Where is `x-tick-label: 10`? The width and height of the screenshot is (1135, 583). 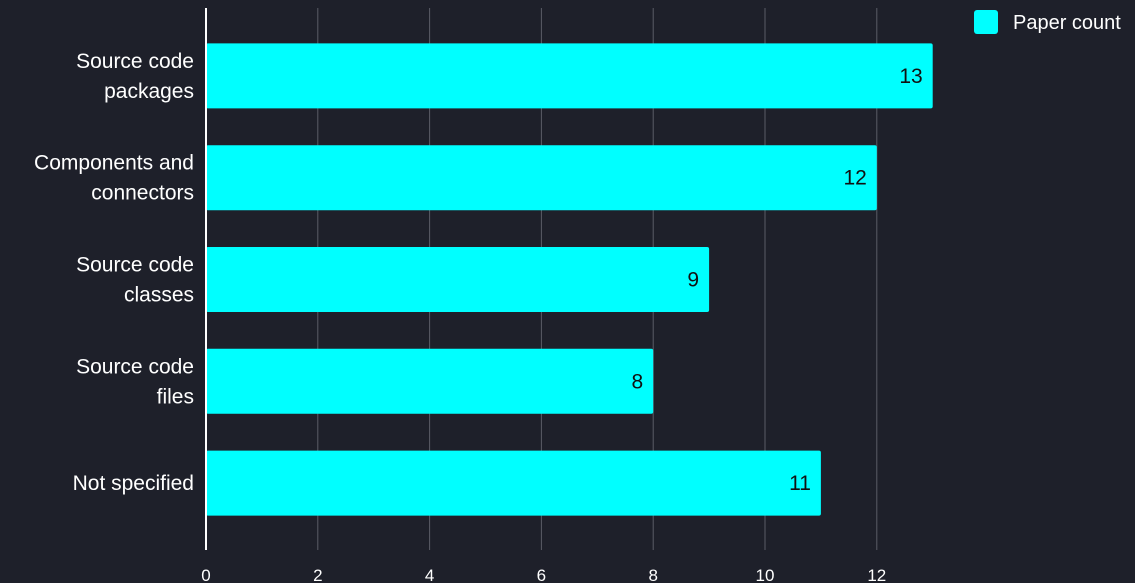
x-tick-label: 10 is located at coordinates (765, 574).